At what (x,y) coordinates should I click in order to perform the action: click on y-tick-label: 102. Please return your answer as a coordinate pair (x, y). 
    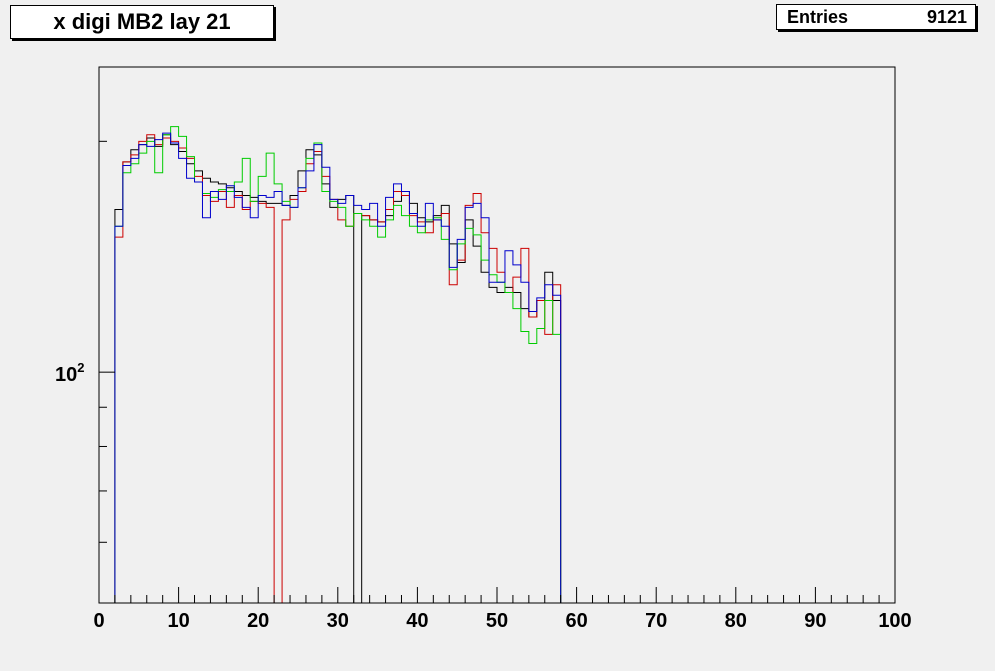
    Looking at the image, I should click on (69, 373).